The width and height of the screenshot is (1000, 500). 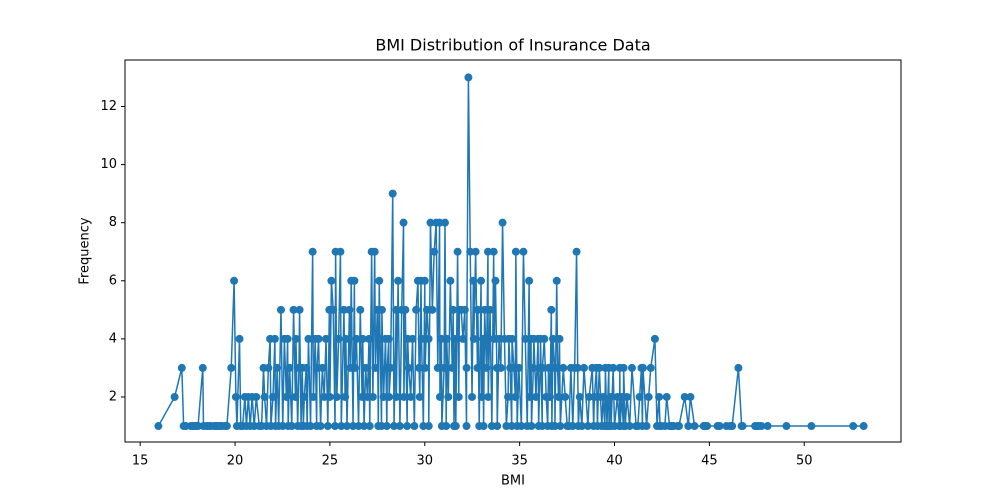 I want to click on x-tick-label: 45, so click(x=709, y=461).